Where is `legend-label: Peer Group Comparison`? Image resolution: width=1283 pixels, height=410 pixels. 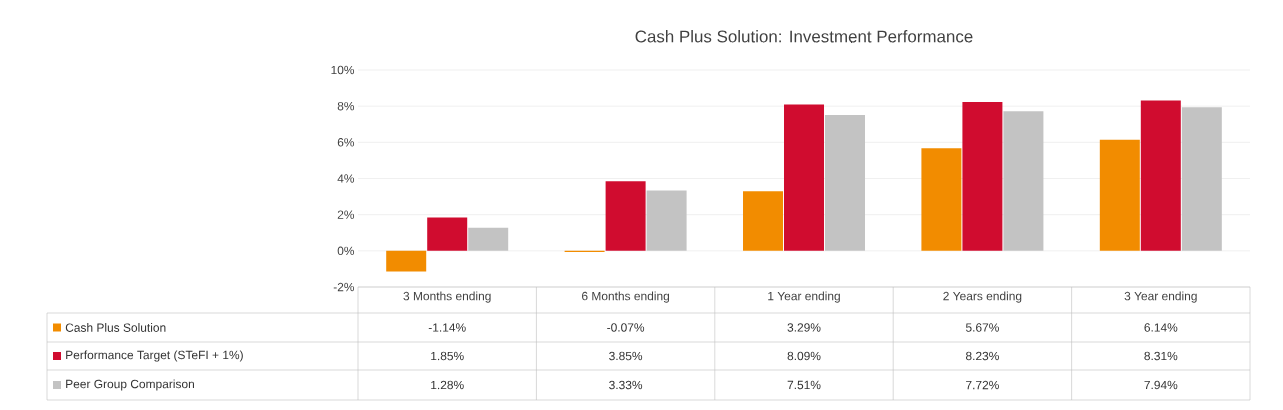
legend-label: Peer Group Comparison is located at coordinates (130, 385).